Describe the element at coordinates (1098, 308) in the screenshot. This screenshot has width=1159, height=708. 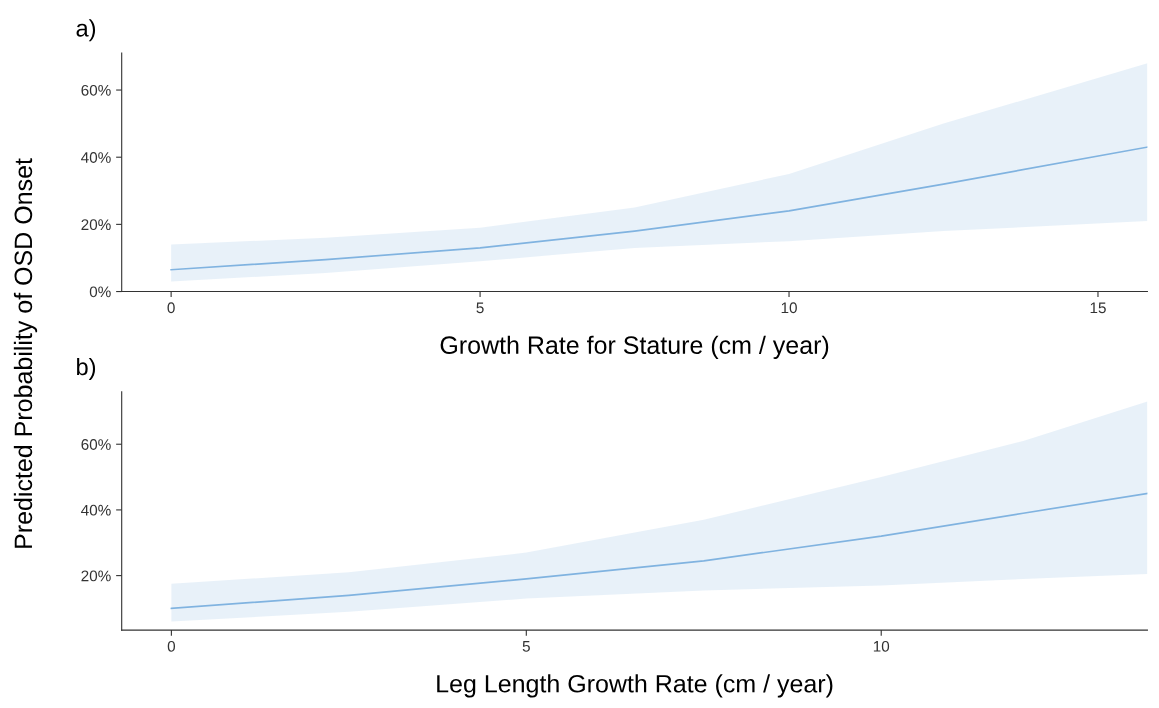
I see `x-tick-label: 15` at that location.